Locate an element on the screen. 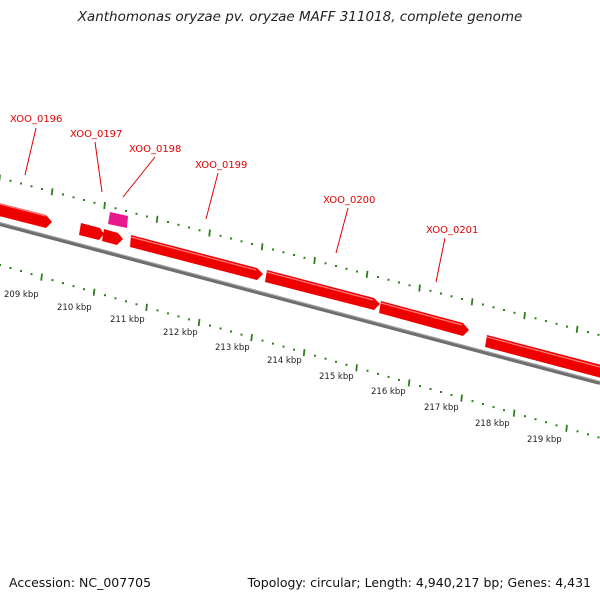 The width and height of the screenshot is (600, 600). gene-label-xoo-0198: XOO_0198 is located at coordinates (155, 149).